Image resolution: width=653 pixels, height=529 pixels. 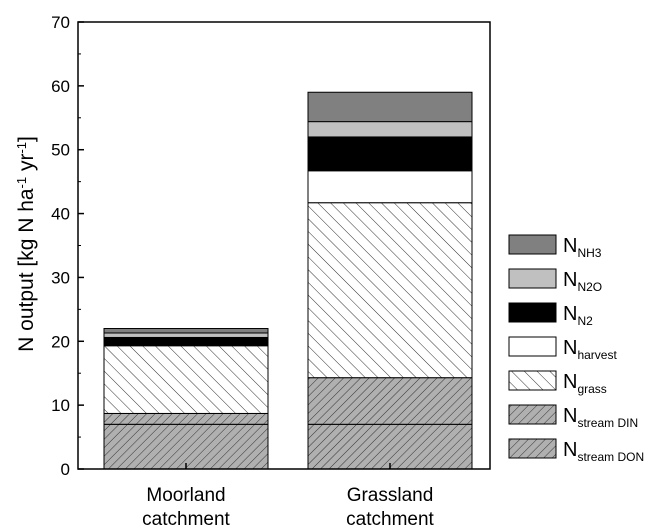 What do you see at coordinates (60, 22) in the screenshot?
I see `y-tick-label: 70` at bounding box center [60, 22].